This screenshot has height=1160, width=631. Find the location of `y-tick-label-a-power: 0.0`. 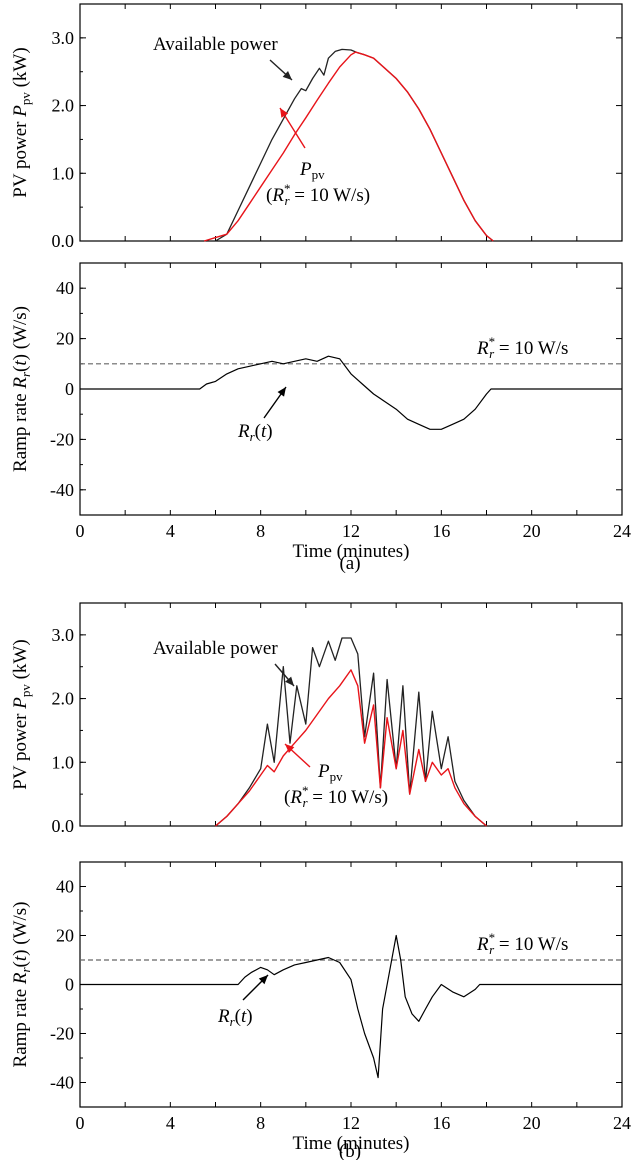

y-tick-label-a-power: 0.0 is located at coordinates (63, 241).